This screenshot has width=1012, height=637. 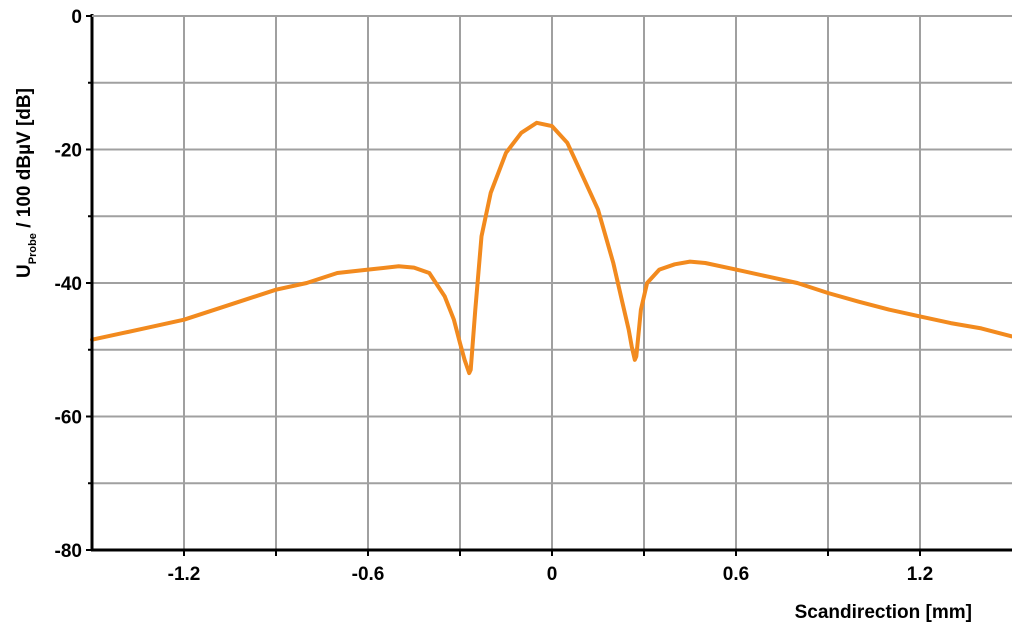 I want to click on x-tick-label: 1.2, so click(x=920, y=574).